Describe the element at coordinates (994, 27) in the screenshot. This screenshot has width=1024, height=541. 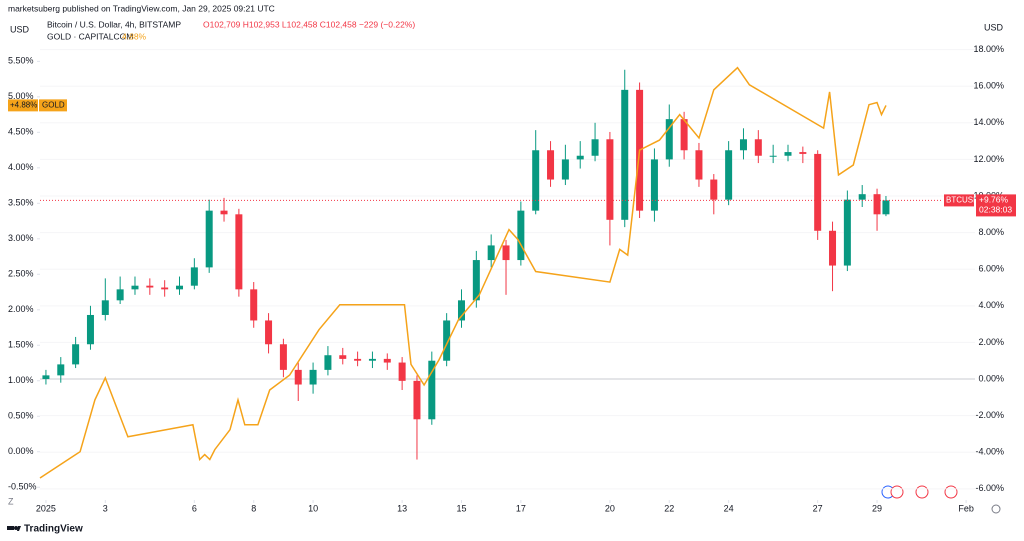
I see `right-currency: USD` at that location.